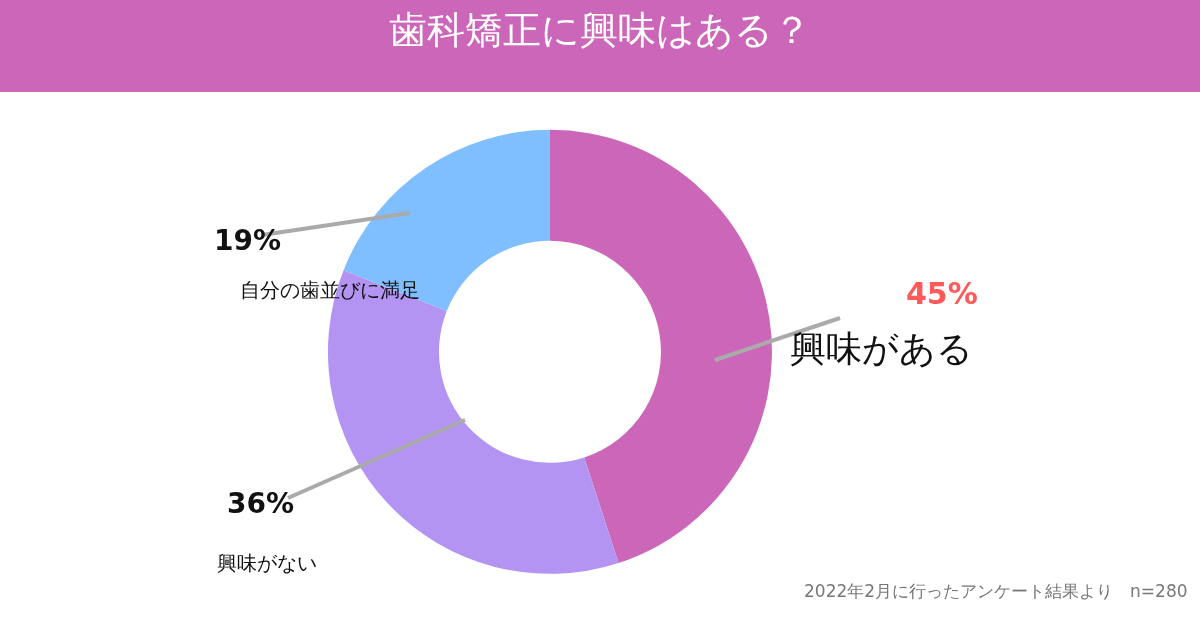 This screenshot has width=1200, height=630. I want to click on text: 2022年2月に行ったアンケート結果より n=280, so click(996, 591).